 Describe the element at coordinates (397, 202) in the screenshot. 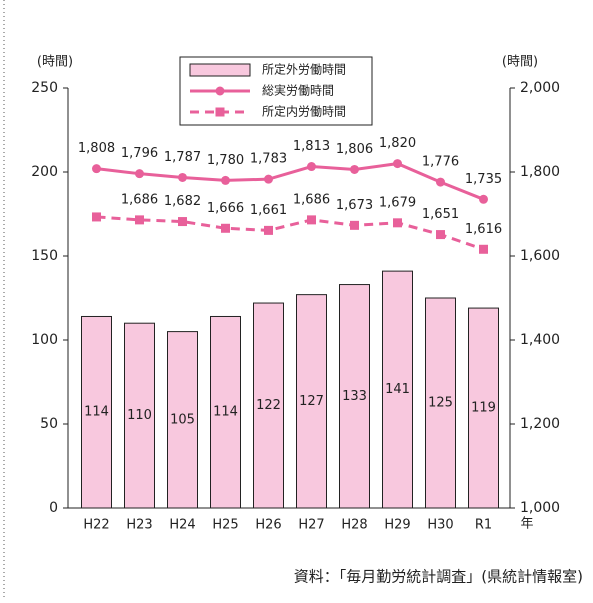

I see `value-label: 1,679` at that location.